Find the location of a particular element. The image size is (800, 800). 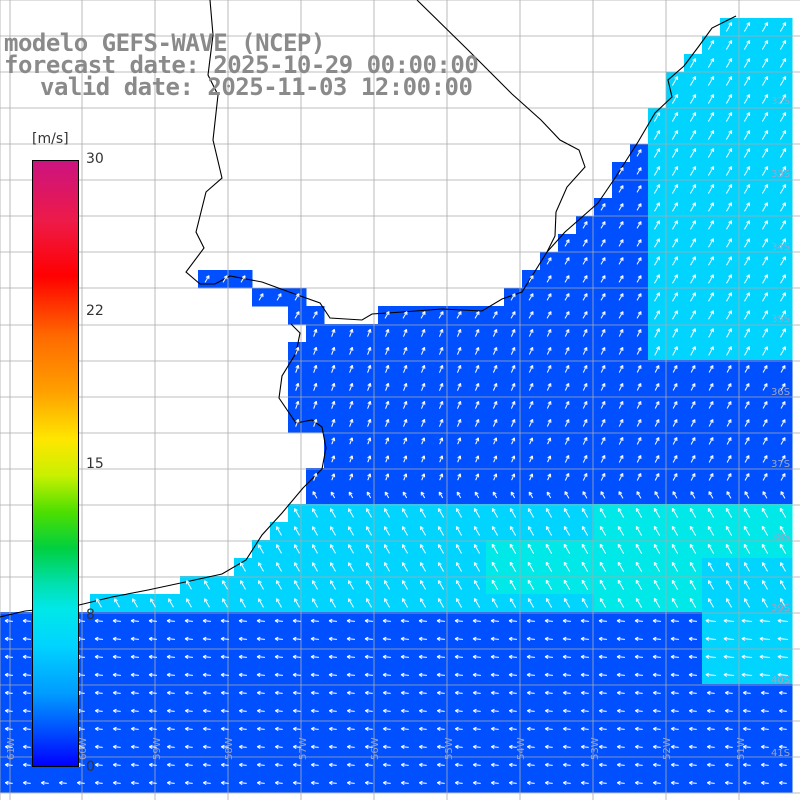

lat-label: 32S is located at coordinates (780, 101).